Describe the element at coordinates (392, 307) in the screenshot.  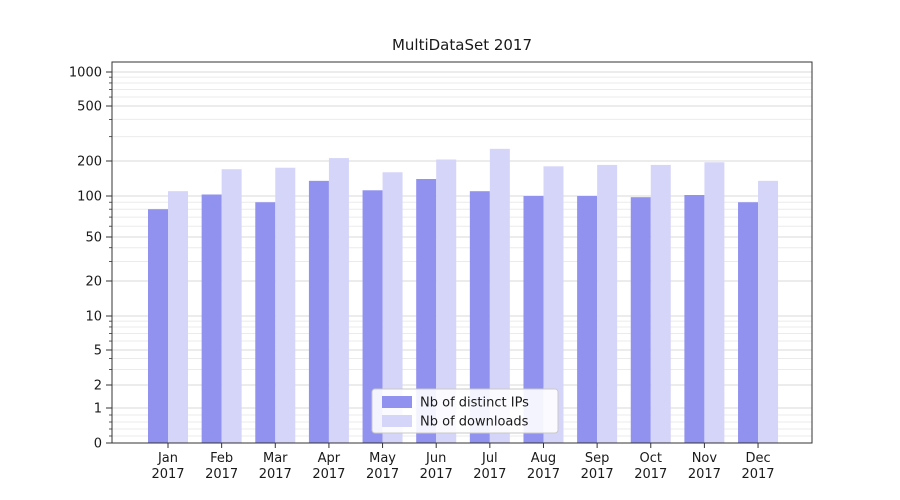
I see `bar-nb-of-downloads-may` at that location.